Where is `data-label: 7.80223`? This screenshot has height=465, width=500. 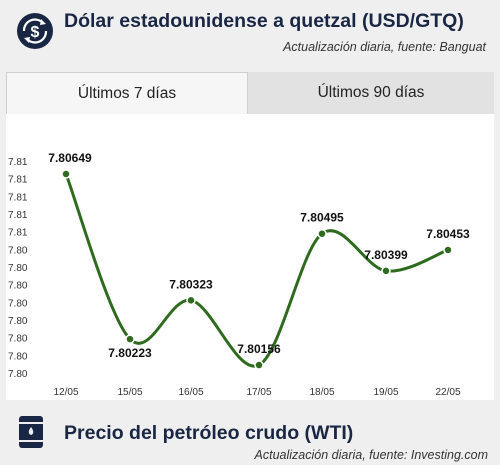 data-label: 7.80223 is located at coordinates (130, 353).